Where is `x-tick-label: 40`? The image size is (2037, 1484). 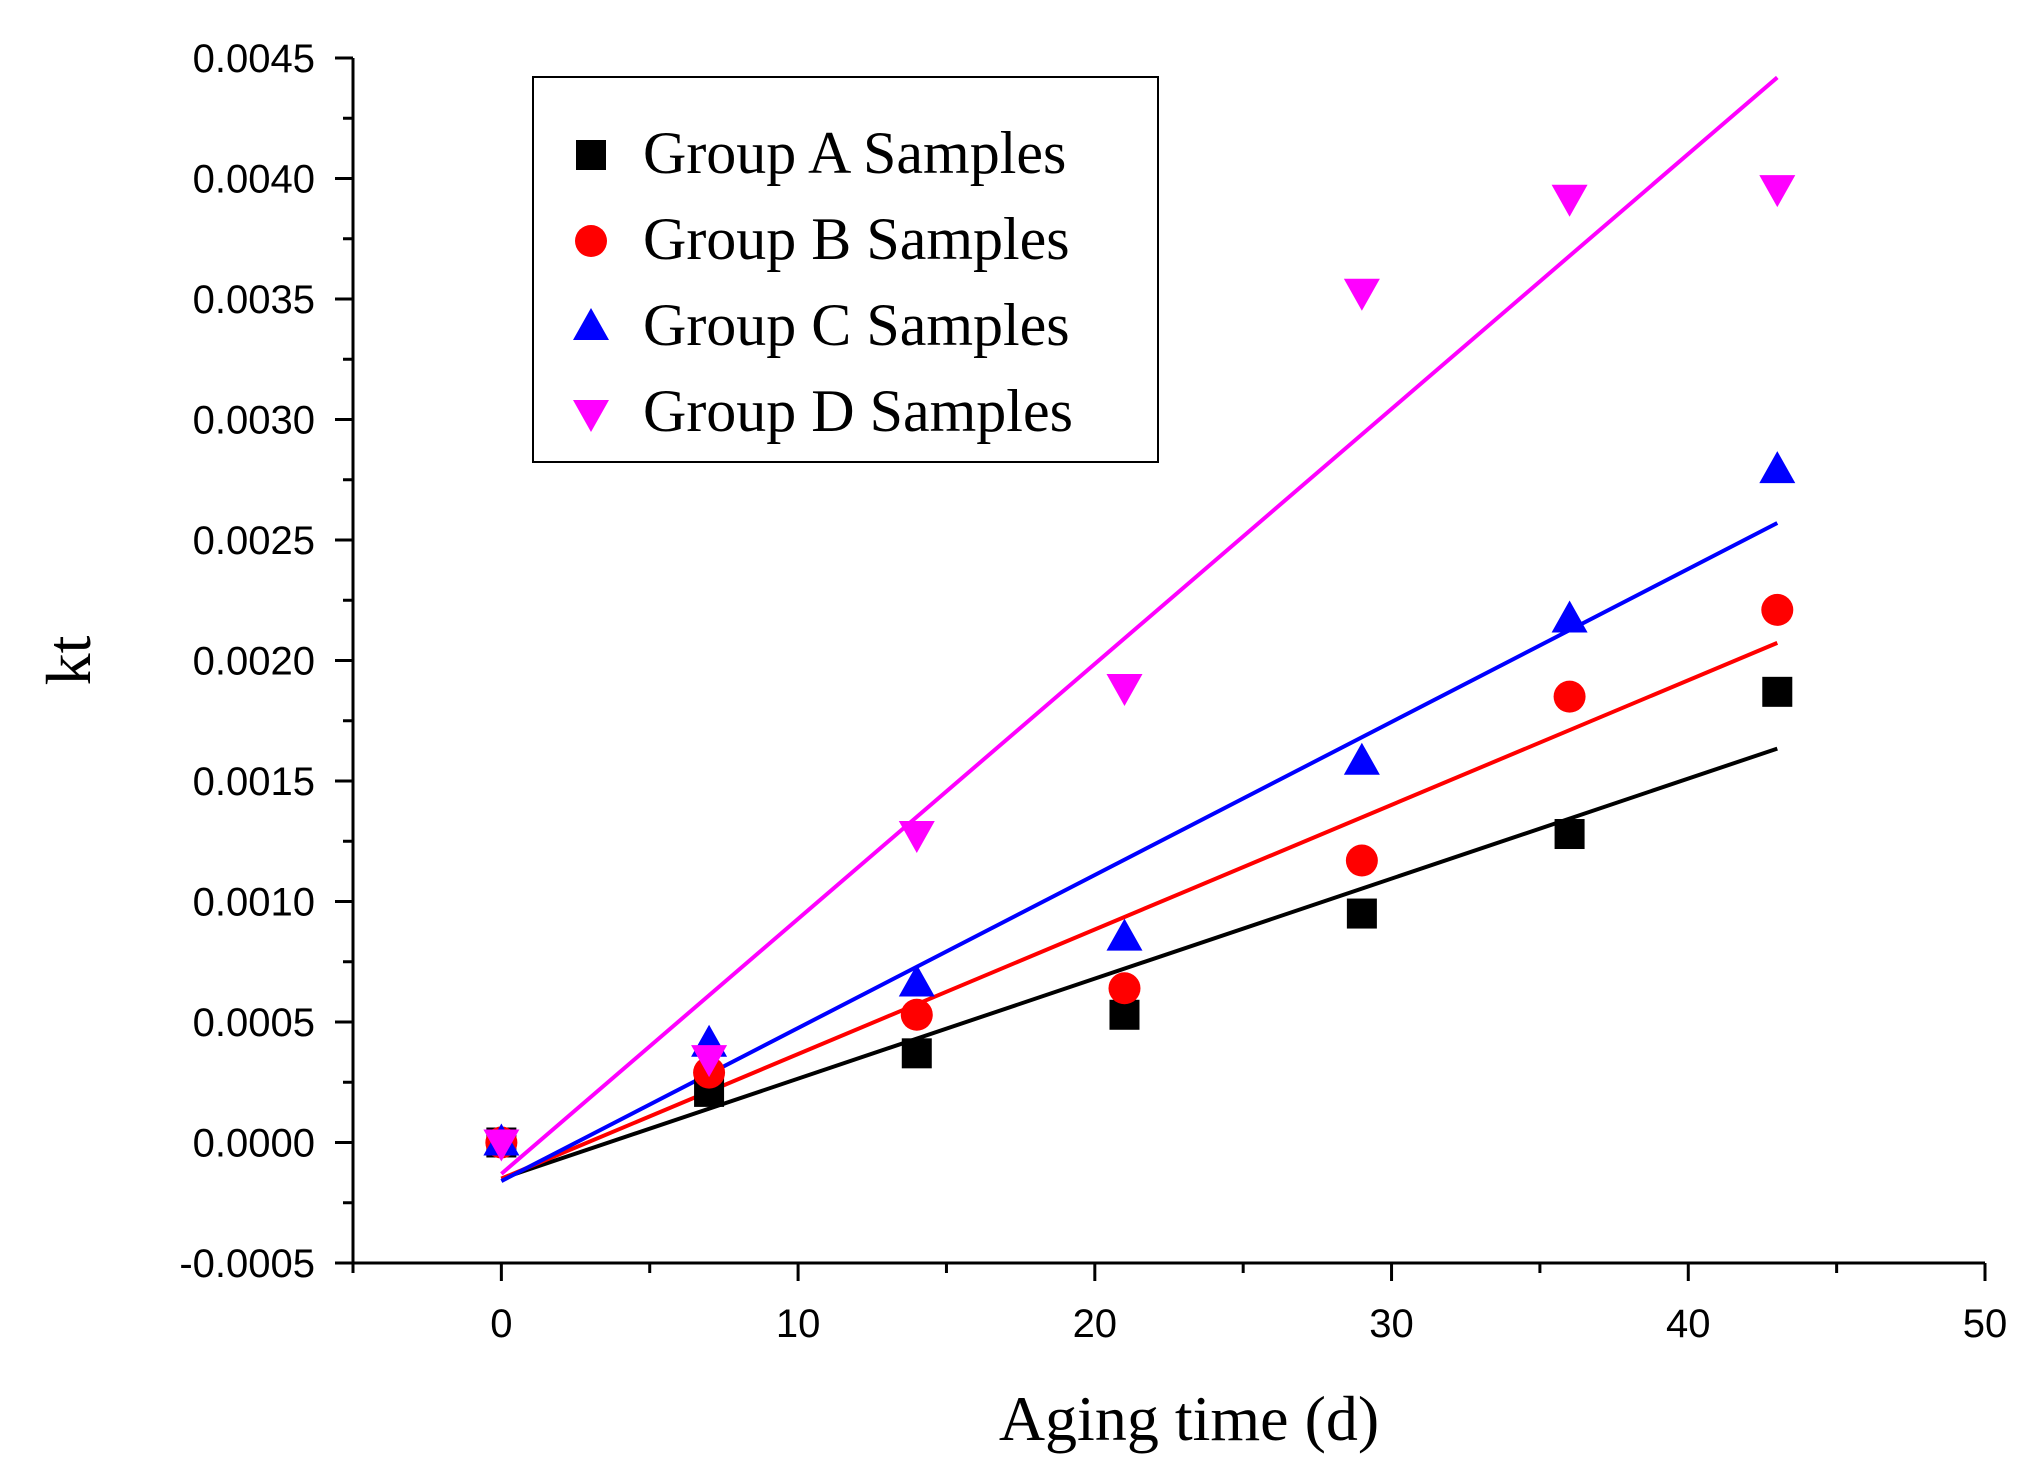 x-tick-label: 40 is located at coordinates (1688, 1324).